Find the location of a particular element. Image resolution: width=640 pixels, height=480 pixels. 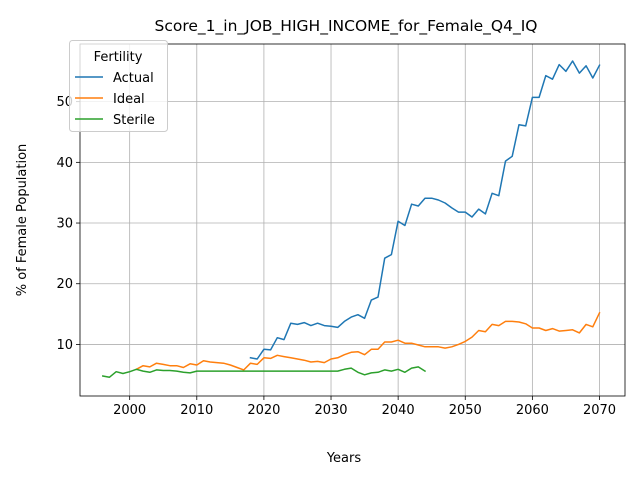

y-tick-label: 20 is located at coordinates (64, 284).